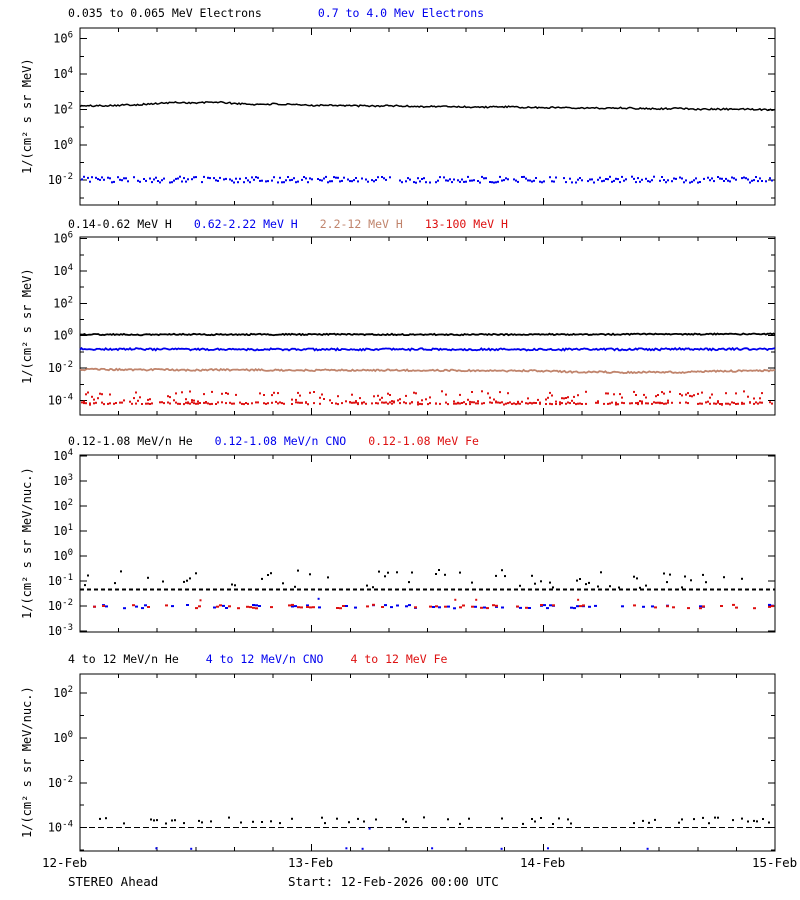  What do you see at coordinates (27, 116) in the screenshot?
I see `panel1-y-axis-label: 1/(cm² s sr MeV)` at bounding box center [27, 116].